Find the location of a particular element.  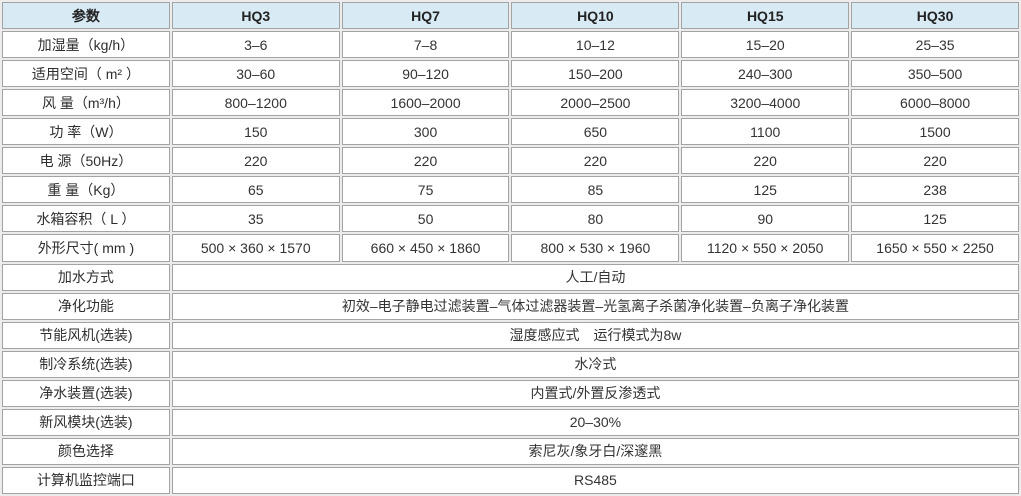

span-value-cell: RS485 is located at coordinates (595, 480).